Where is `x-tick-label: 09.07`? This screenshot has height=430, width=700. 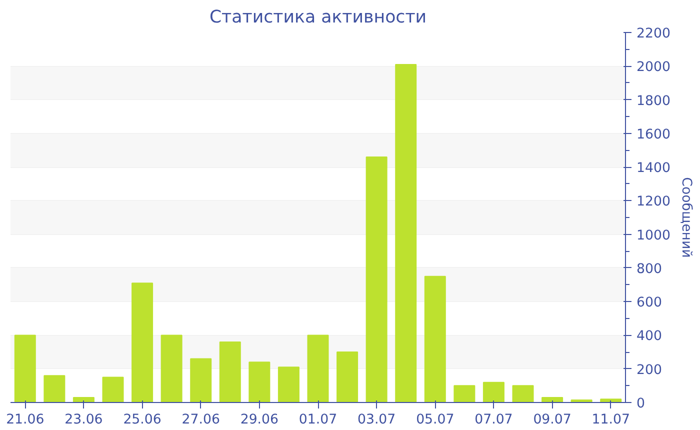 x-tick-label: 09.07 is located at coordinates (552, 420).